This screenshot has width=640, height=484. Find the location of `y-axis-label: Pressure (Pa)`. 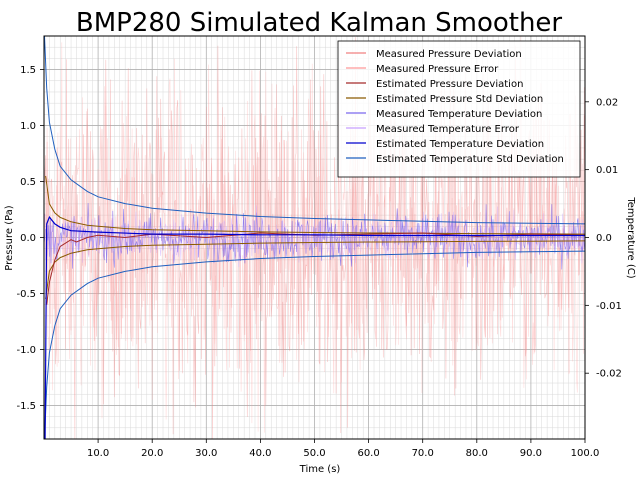

y-axis-label: Pressure (Pa) is located at coordinates (9, 237).